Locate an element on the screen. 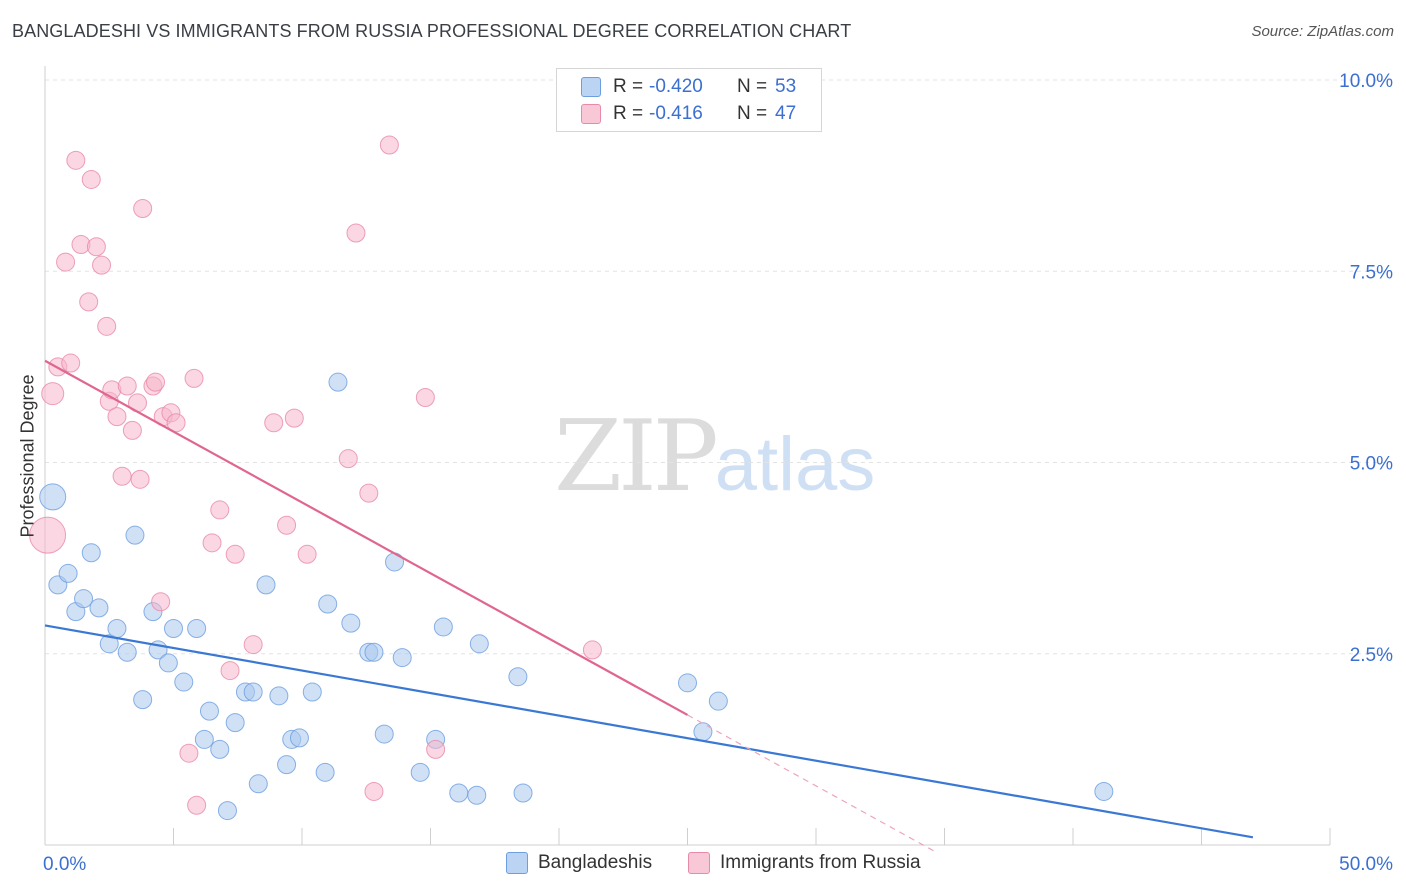  legend-row-bangladeshis: R = -0.420 N = 53 is located at coordinates (688, 87).